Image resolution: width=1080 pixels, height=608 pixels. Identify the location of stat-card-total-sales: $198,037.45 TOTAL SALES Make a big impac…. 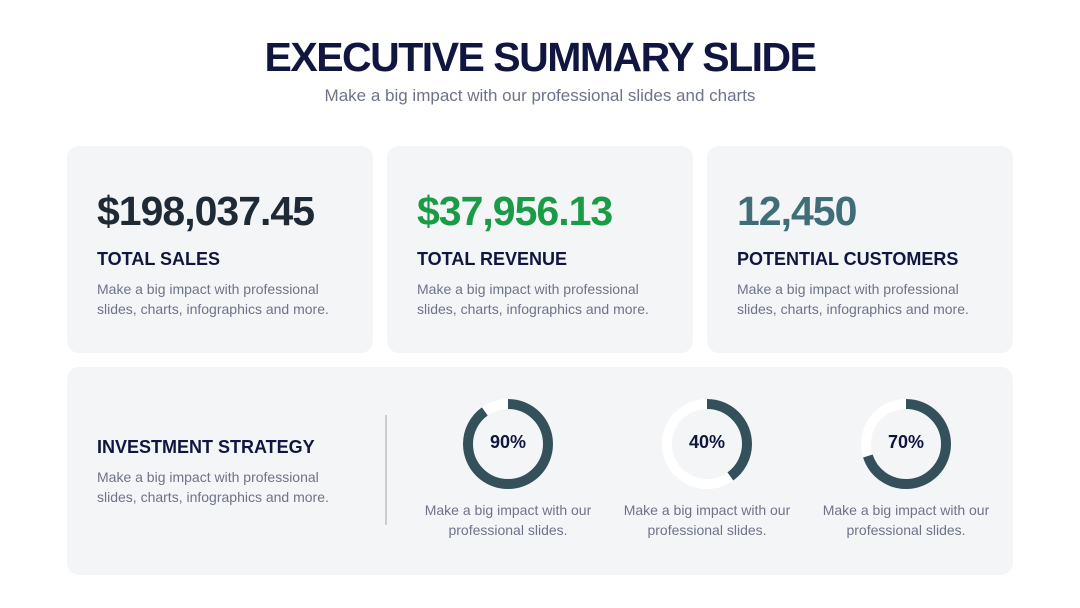
(220, 249).